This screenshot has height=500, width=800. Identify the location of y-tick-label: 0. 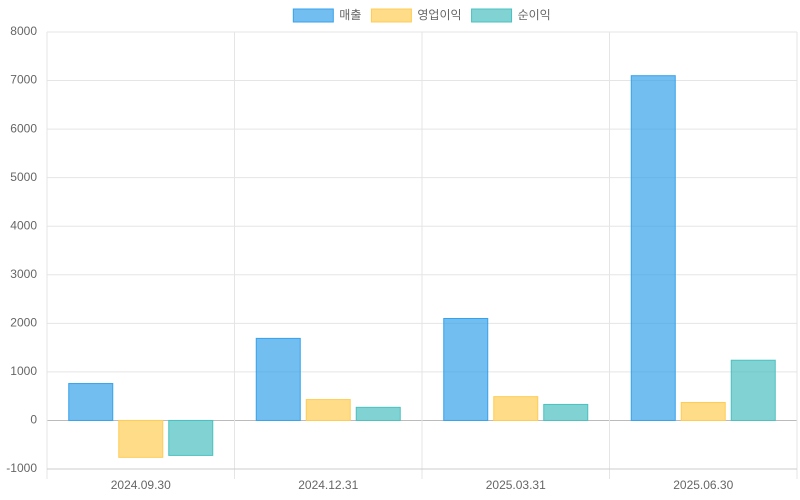
(33, 420).